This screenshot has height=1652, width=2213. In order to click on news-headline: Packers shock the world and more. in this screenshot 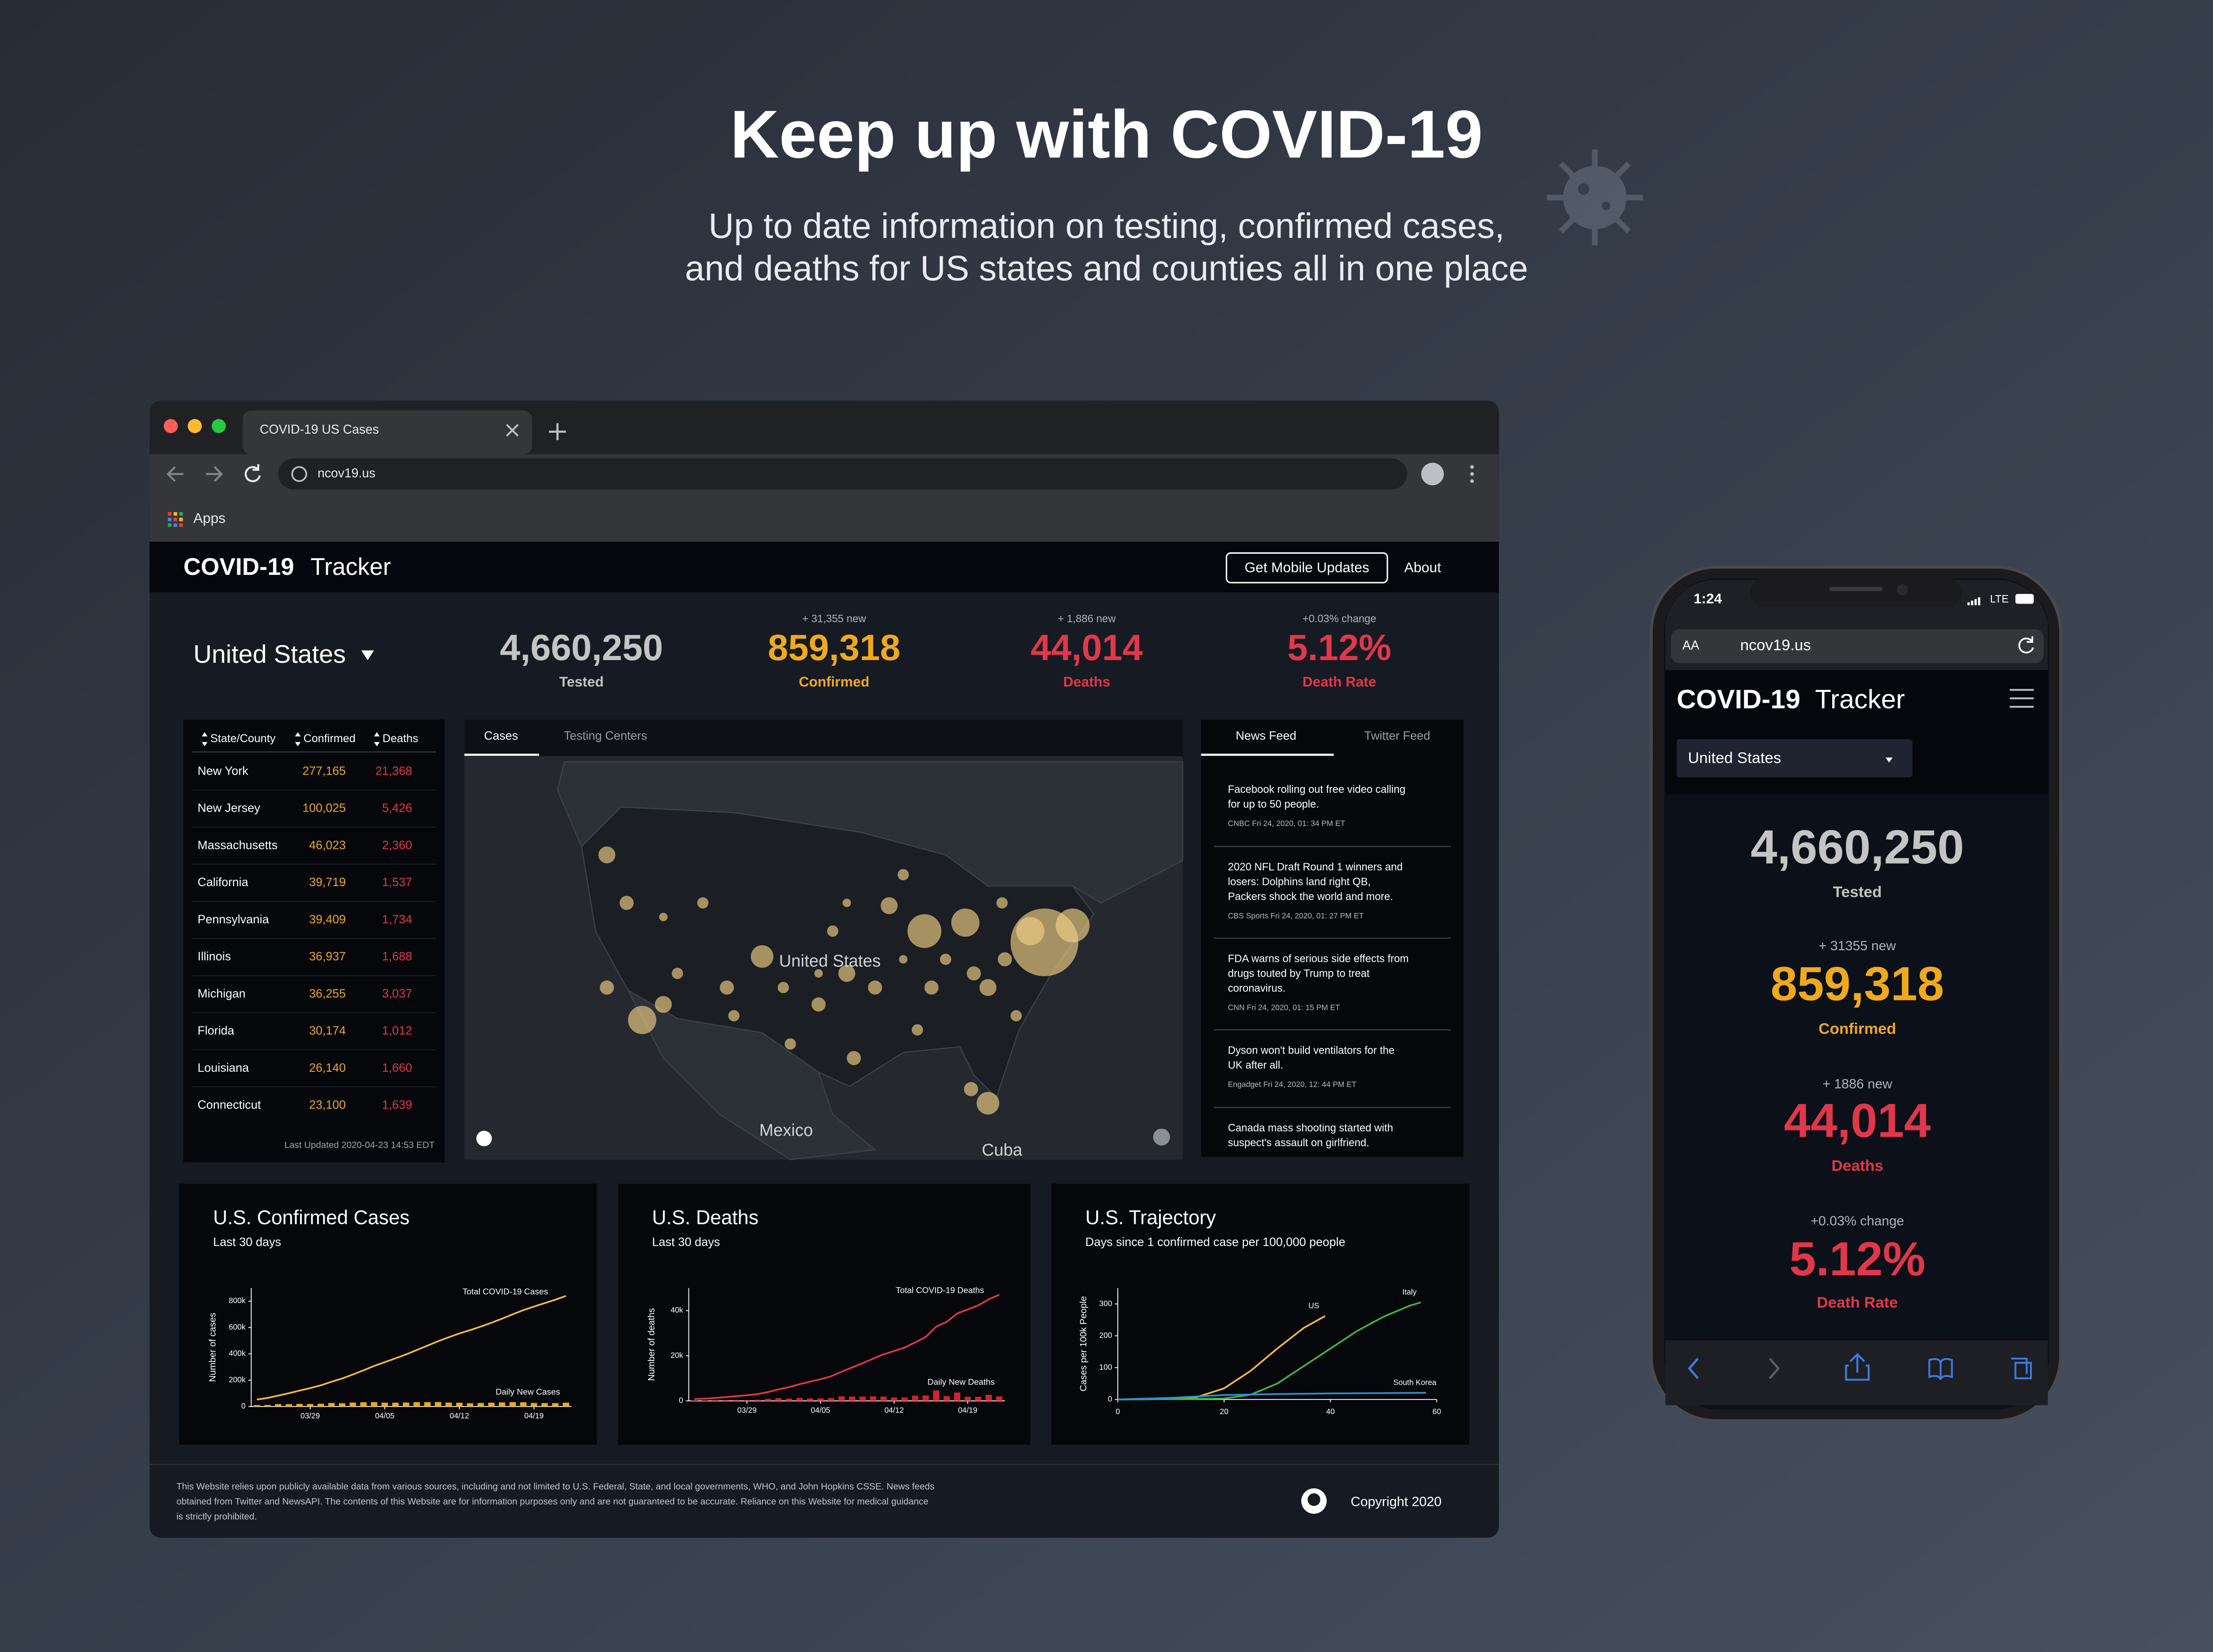, I will do `click(1310, 896)`.